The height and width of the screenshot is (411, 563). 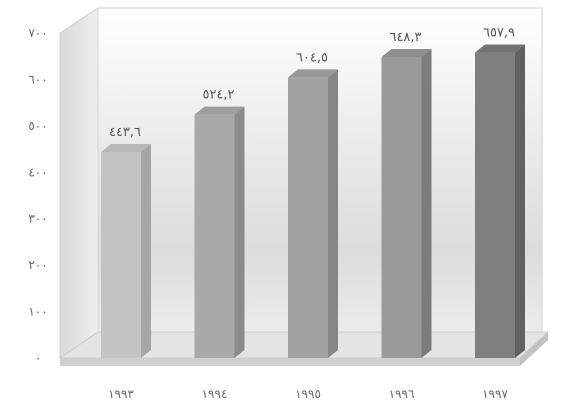 I want to click on y-axis: ٠ ١٠٠ ٢٠٠ ٣٠٠ ٤٠٠ ٥٠٠ ٦٠٠ ٧٠٠, so click(x=37, y=195).